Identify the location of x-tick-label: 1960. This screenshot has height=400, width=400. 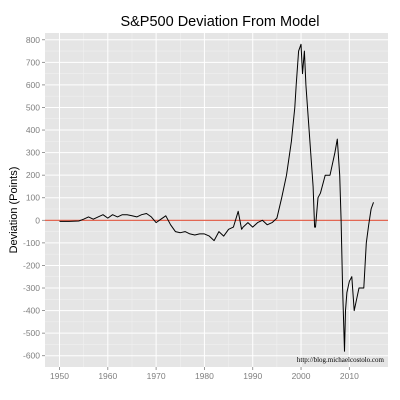
(107, 376).